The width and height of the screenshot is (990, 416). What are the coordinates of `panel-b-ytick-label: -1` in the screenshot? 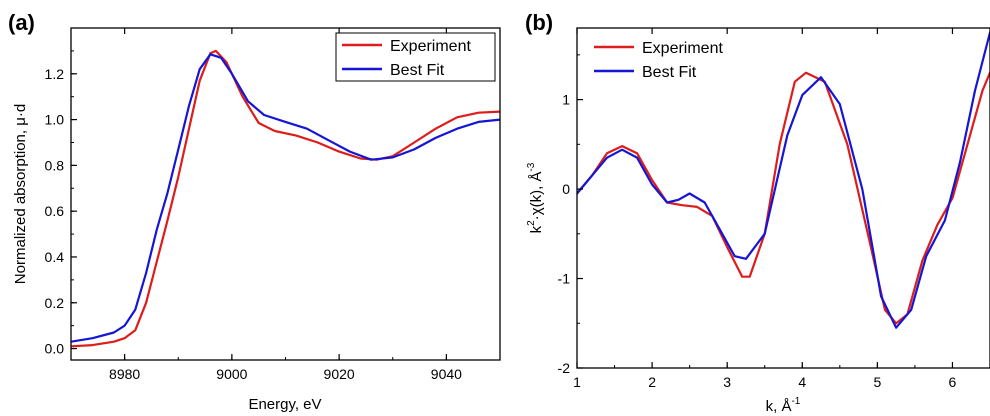 It's located at (564, 279).